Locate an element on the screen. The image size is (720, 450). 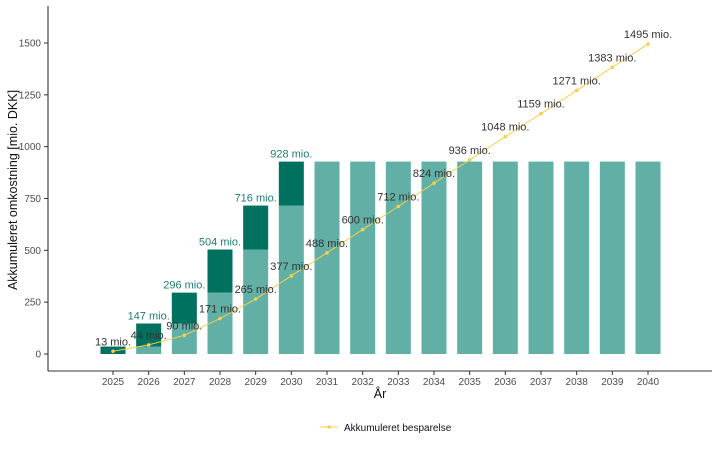
savings-point-2029 is located at coordinates (255, 299).